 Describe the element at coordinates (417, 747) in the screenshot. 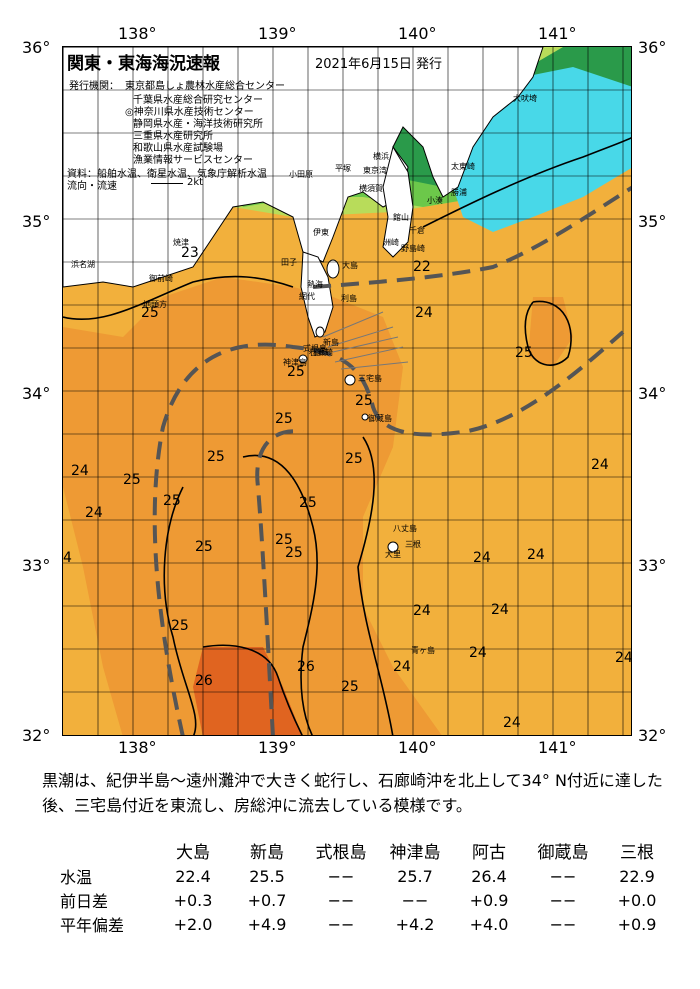

I see `lon-label-140-bottom: 140°` at that location.